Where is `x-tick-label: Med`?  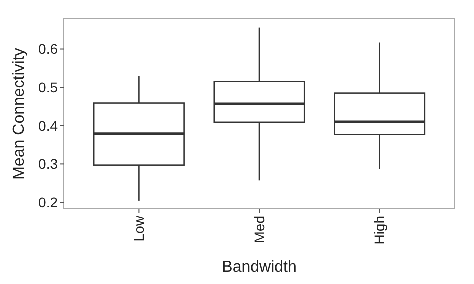
x-tick-label: Med is located at coordinates (259, 230).